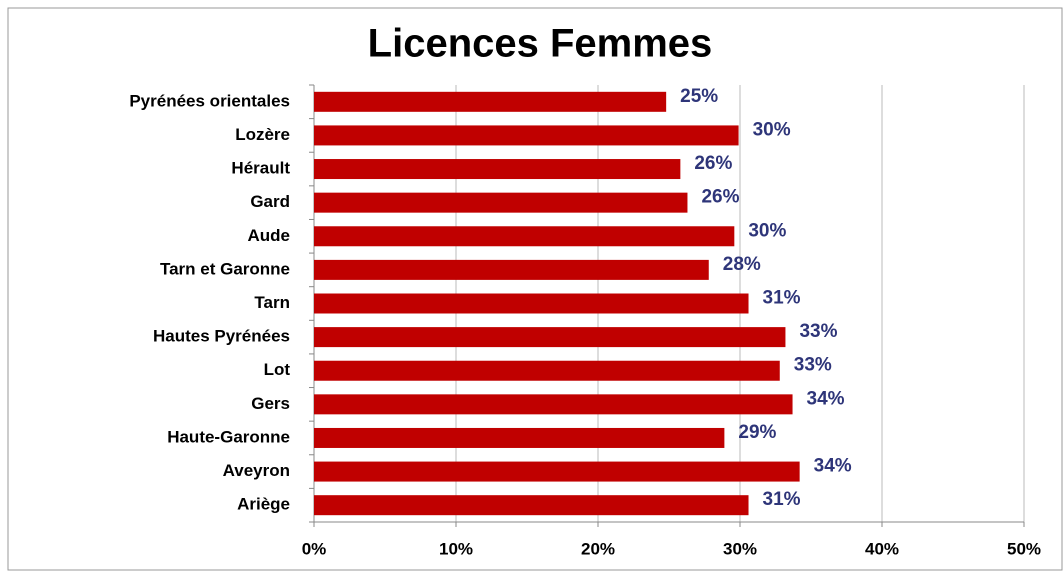  I want to click on y-tick-label: Hautes Pyrénées, so click(221, 336).